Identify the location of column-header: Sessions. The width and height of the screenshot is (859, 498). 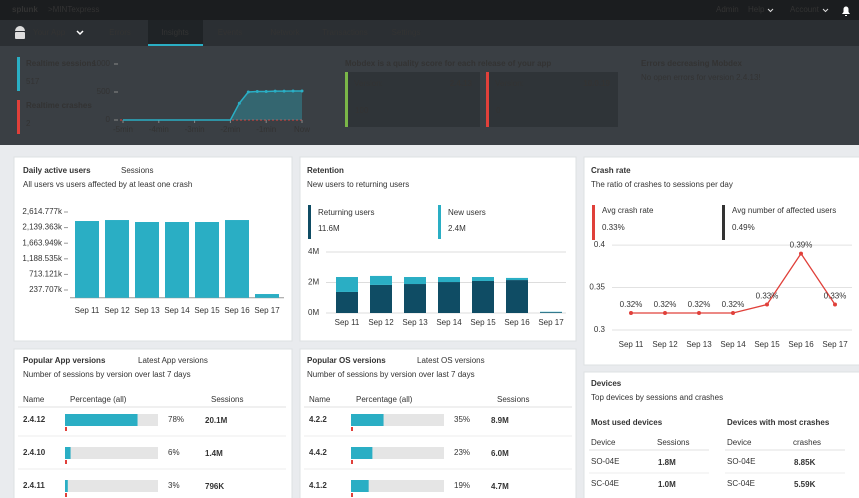
(513, 399).